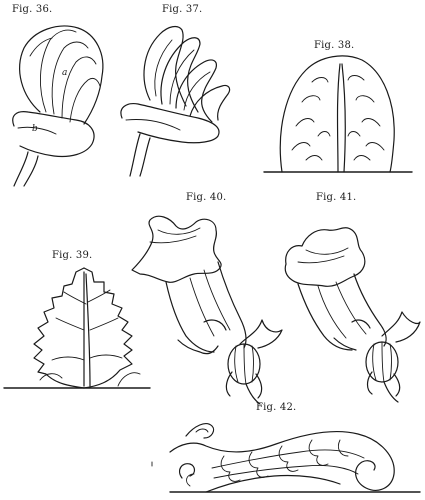  I want to click on fig36-caption: Fig. 36., so click(32, 9).